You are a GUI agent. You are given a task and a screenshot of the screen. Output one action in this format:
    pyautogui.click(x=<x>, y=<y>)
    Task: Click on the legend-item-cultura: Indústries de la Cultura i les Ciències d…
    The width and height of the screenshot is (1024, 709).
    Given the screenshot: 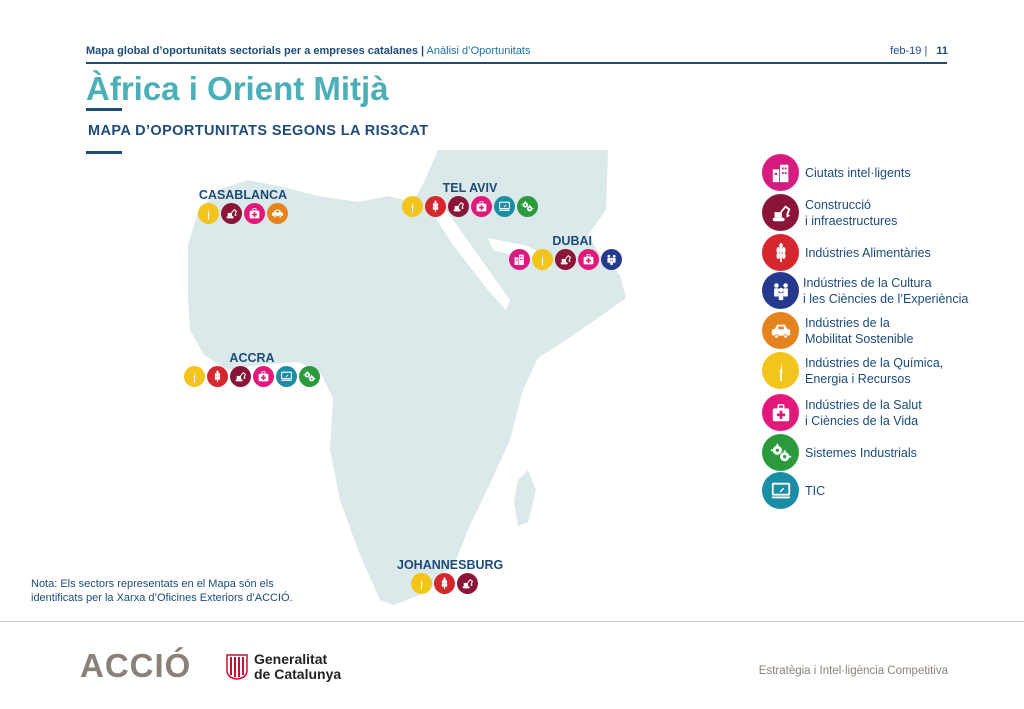 What is the action you would take?
    pyautogui.click(x=865, y=290)
    